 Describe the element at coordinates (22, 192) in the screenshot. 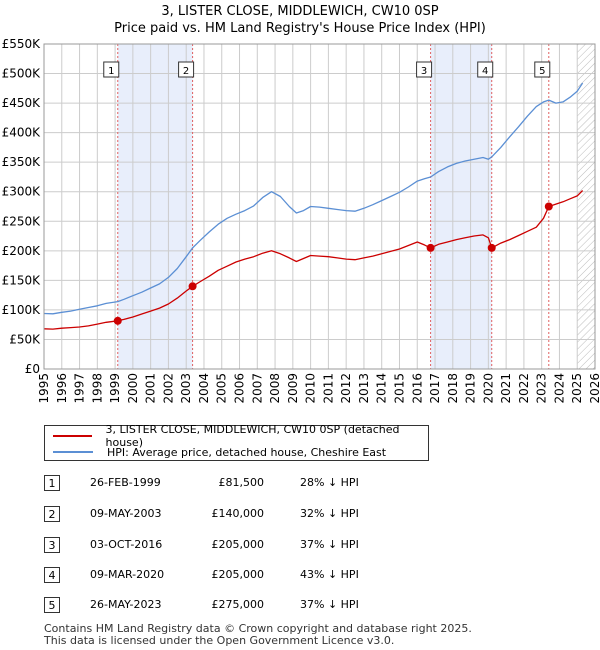

I see `y-tick-label: £300K` at that location.